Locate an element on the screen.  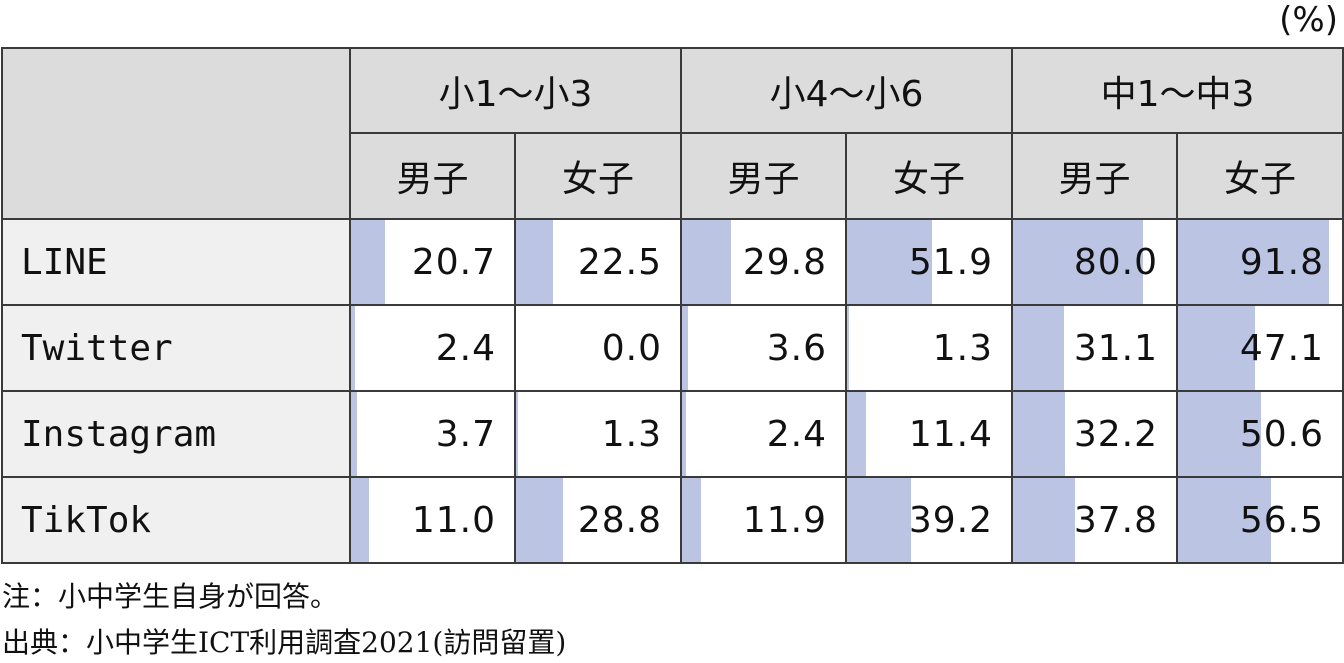
value-cell: 56.5 is located at coordinates (1260, 520).